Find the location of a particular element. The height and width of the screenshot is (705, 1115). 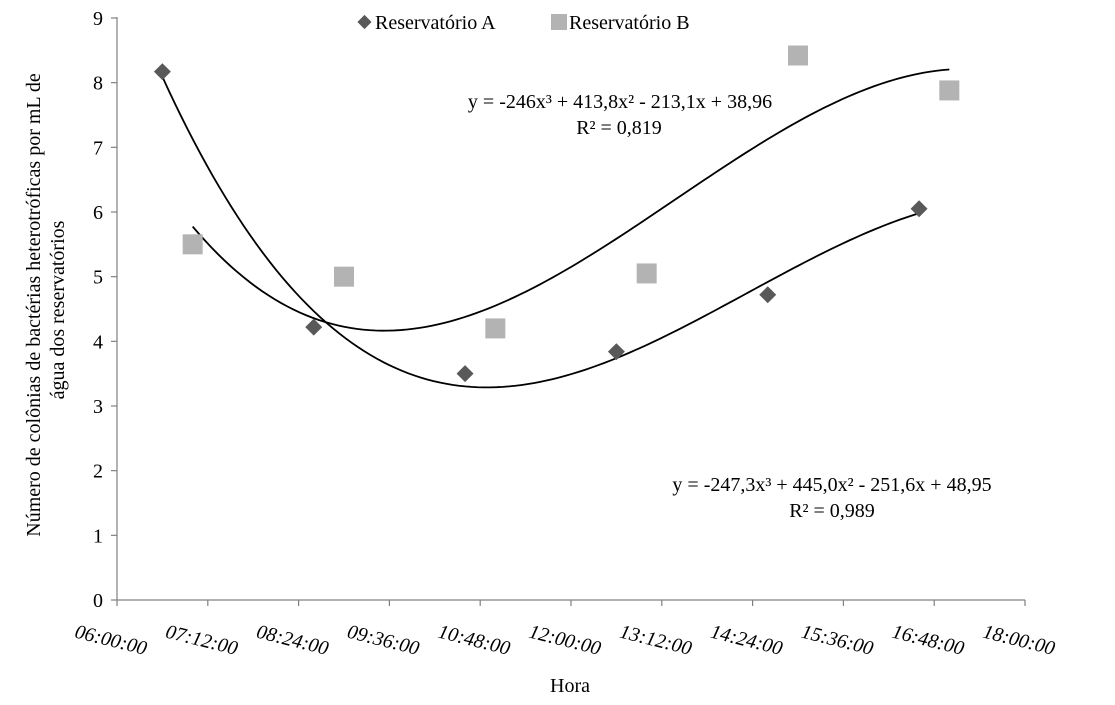

x-axis-label: Hora is located at coordinates (570, 686).